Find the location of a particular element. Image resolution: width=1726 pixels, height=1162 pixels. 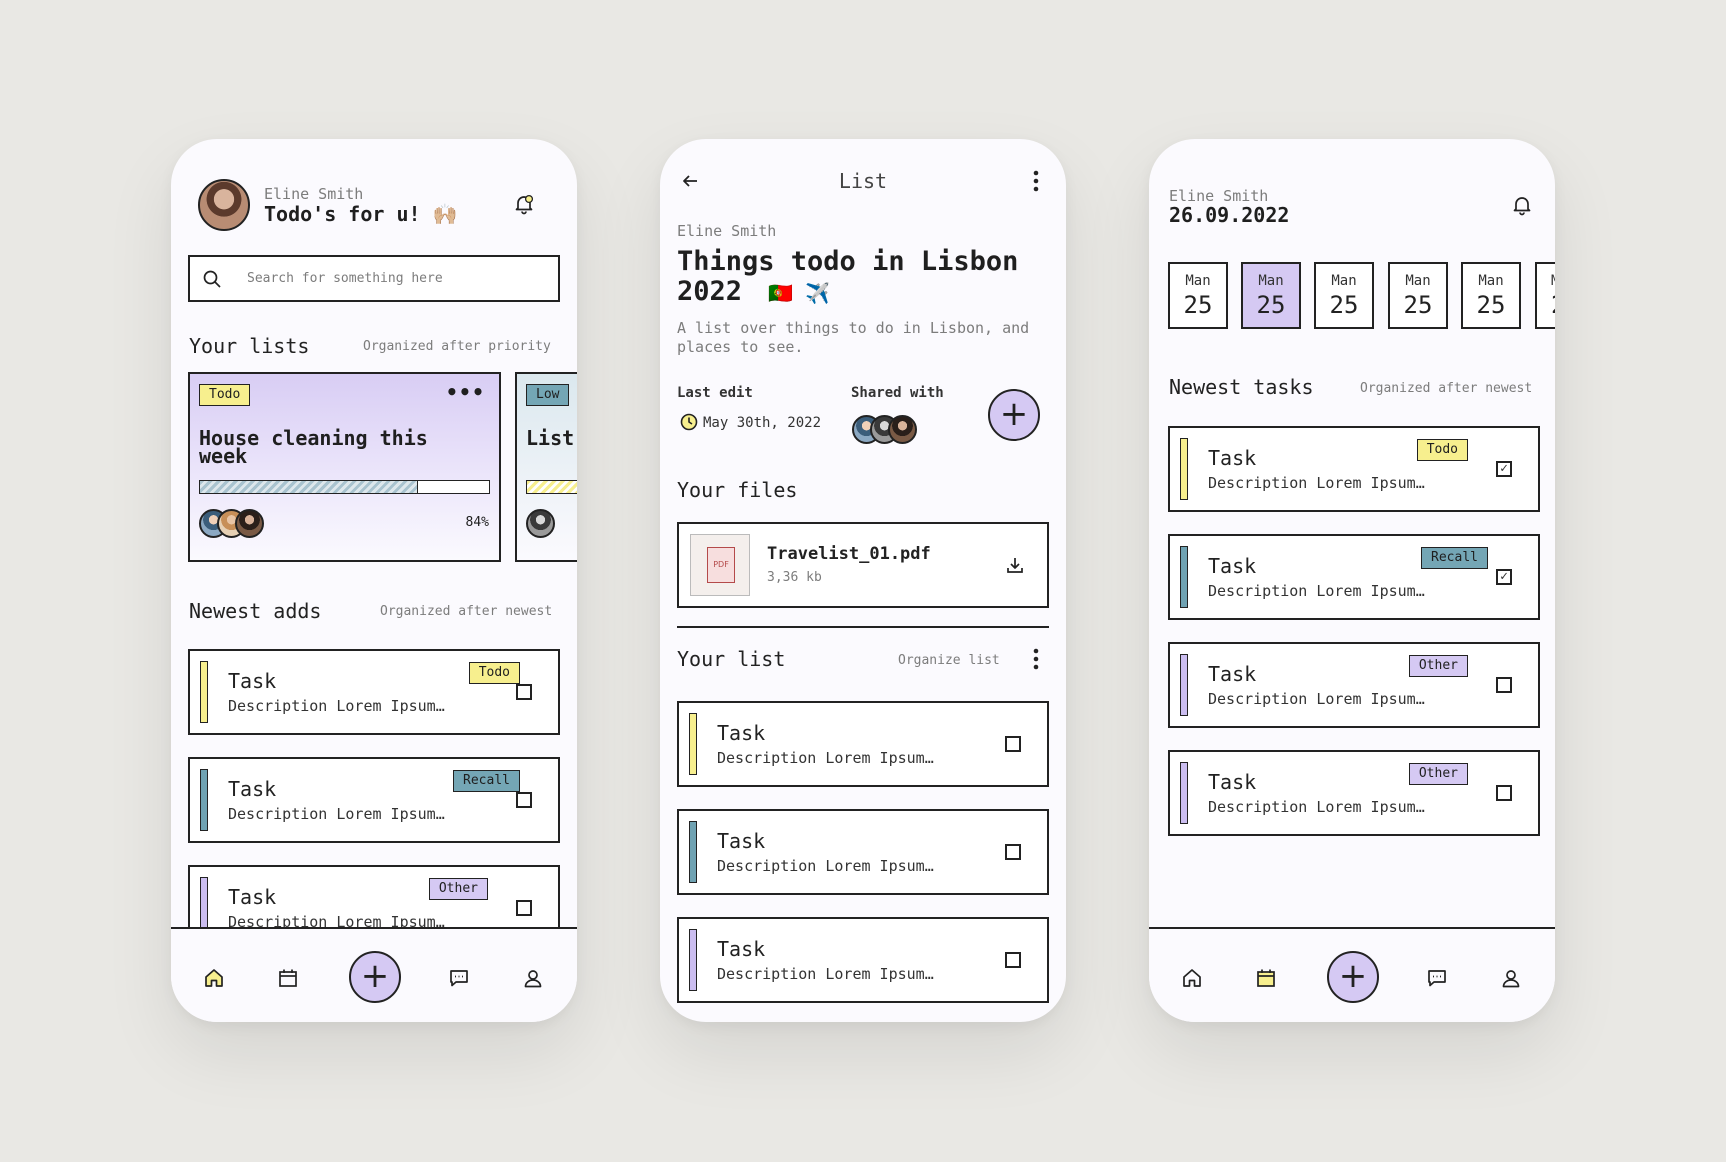

search-icon is located at coordinates (212, 279).